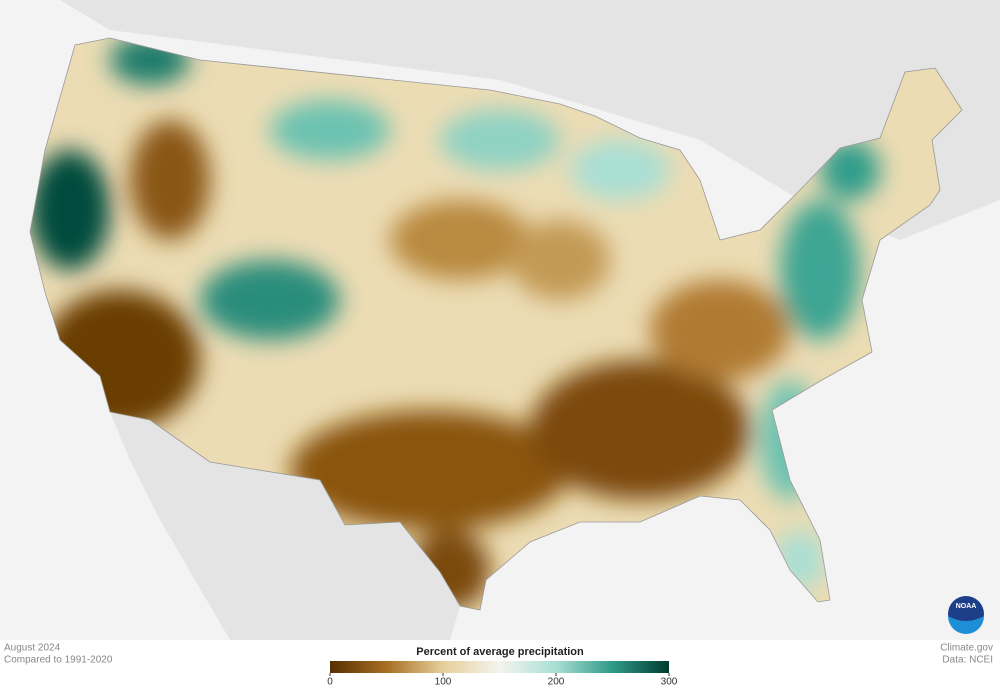 The image size is (1000, 690). What do you see at coordinates (443, 682) in the screenshot?
I see `colorbar-tick-label: 100` at bounding box center [443, 682].